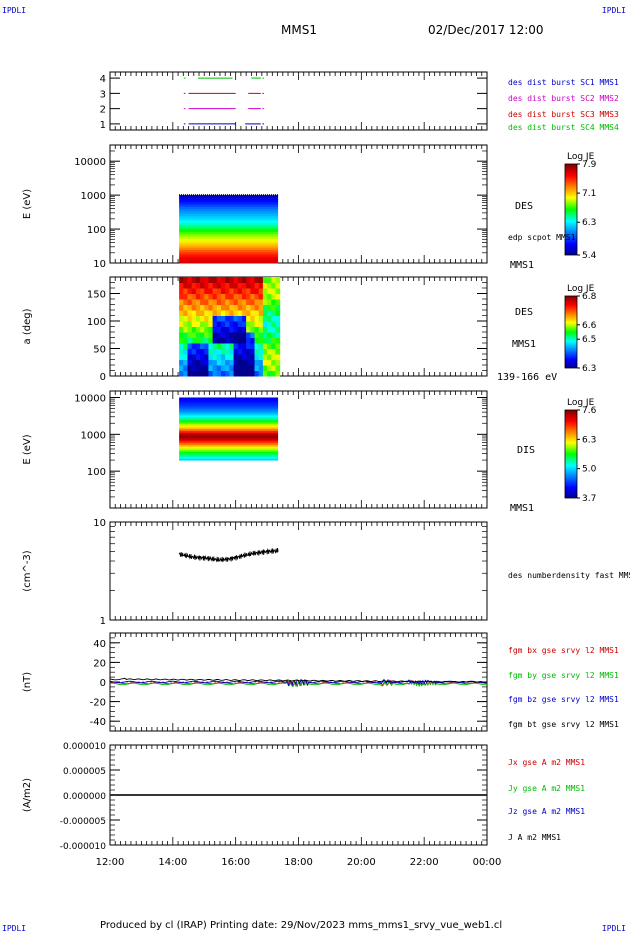 The height and width of the screenshot is (934, 630). I want to click on colorbar-tick-label: 6.3, so click(589, 223).